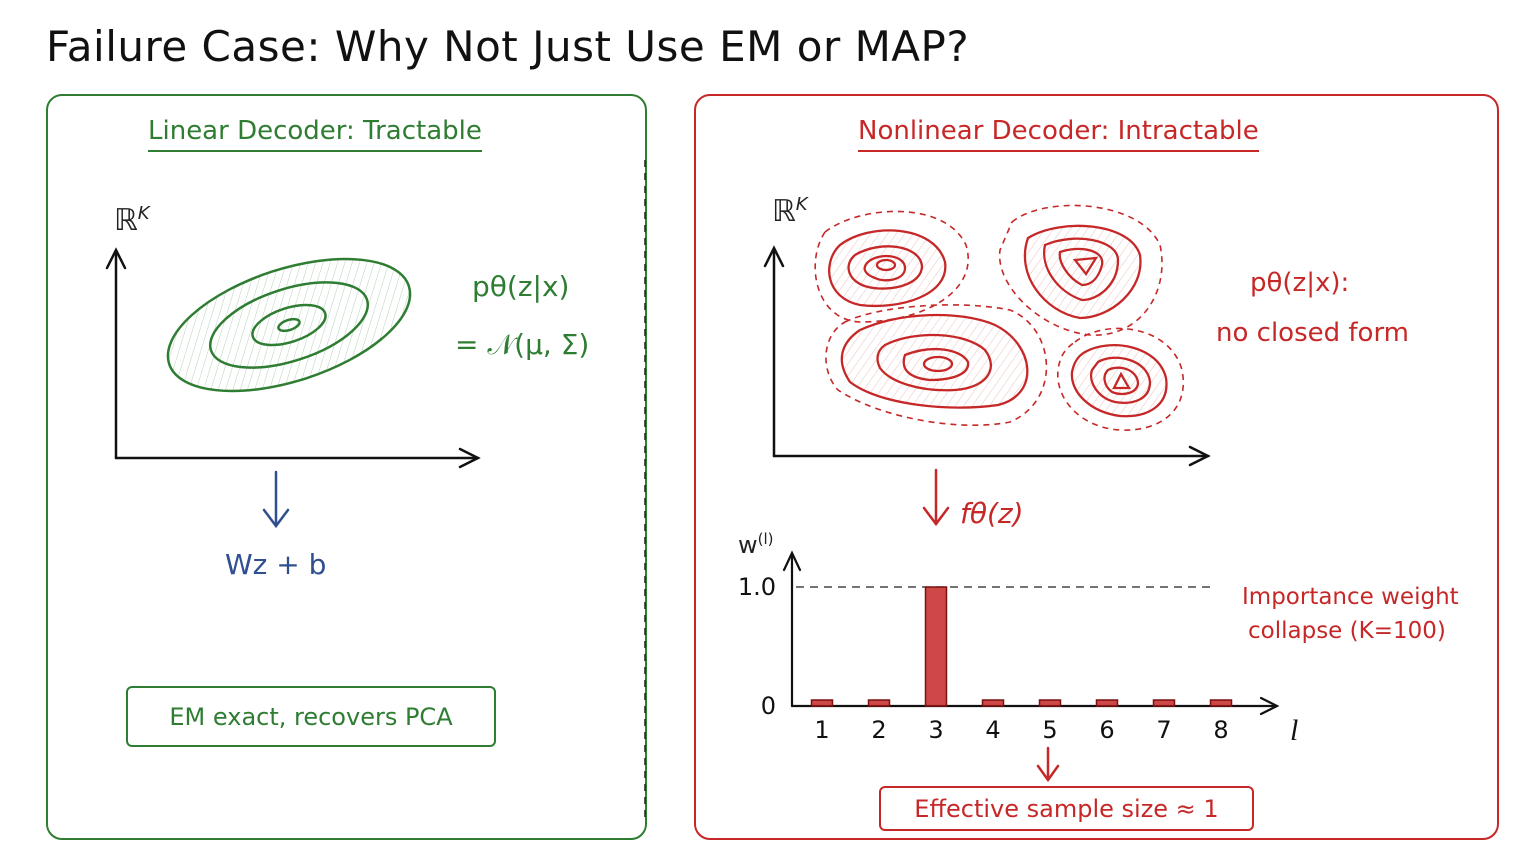  I want to click on weight-symbol: w, so click(748, 545).